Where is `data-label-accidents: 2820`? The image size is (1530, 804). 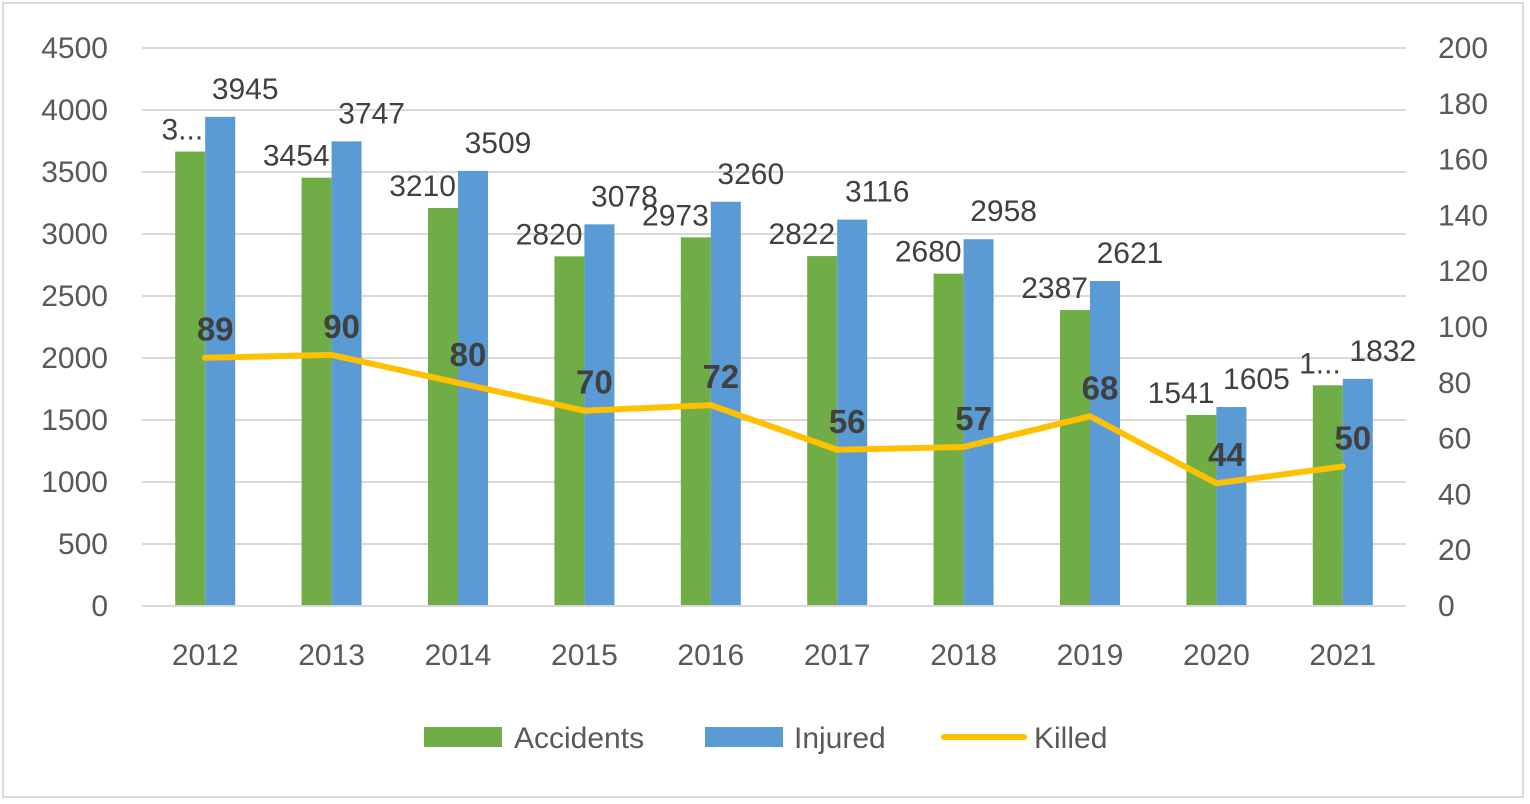 data-label-accidents: 2820 is located at coordinates (549, 234).